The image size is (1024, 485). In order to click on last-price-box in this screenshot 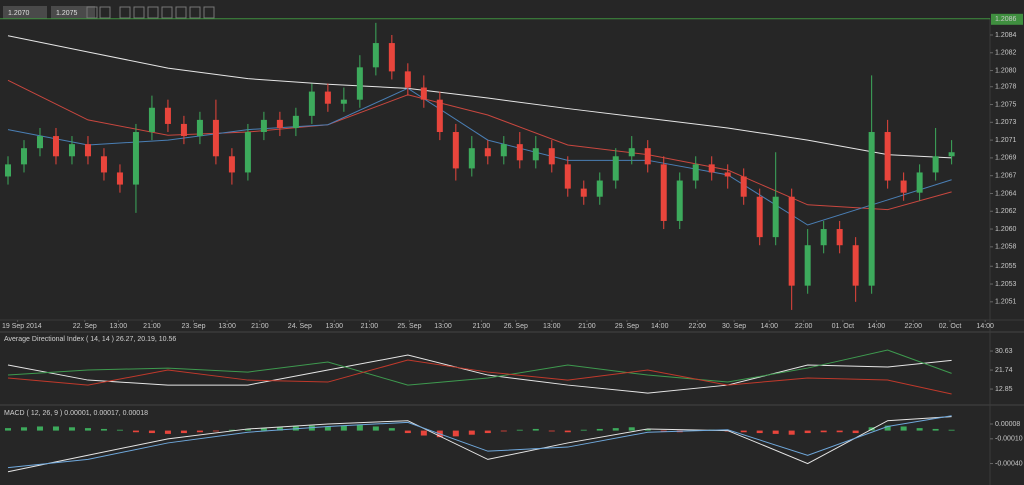, I will do `click(1007, 19)`.